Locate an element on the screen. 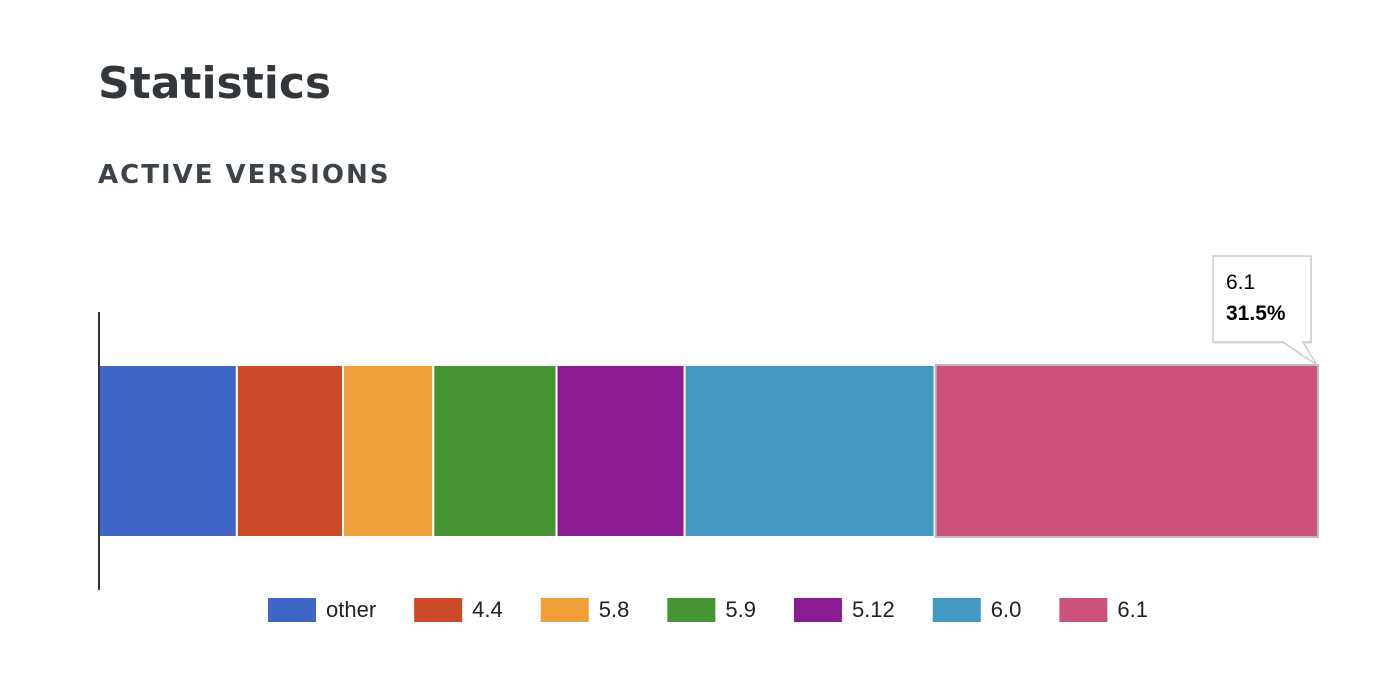 The image size is (1398, 696). legend-item-6-1: 6.1 is located at coordinates (1103, 609).